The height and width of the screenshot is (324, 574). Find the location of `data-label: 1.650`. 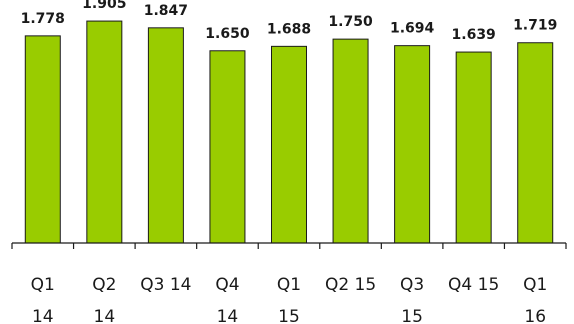

data-label: 1.650 is located at coordinates (227, 34).